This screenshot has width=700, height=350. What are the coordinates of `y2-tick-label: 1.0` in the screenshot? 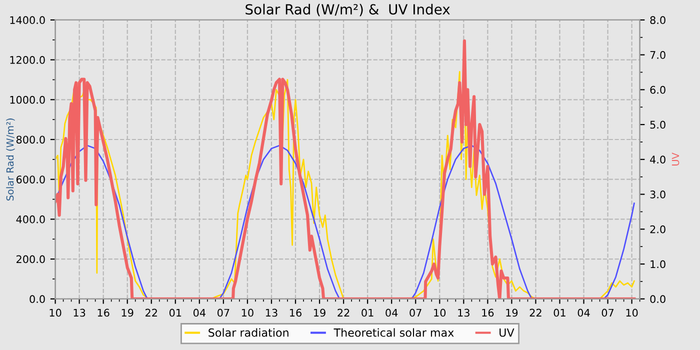 It's located at (658, 264).